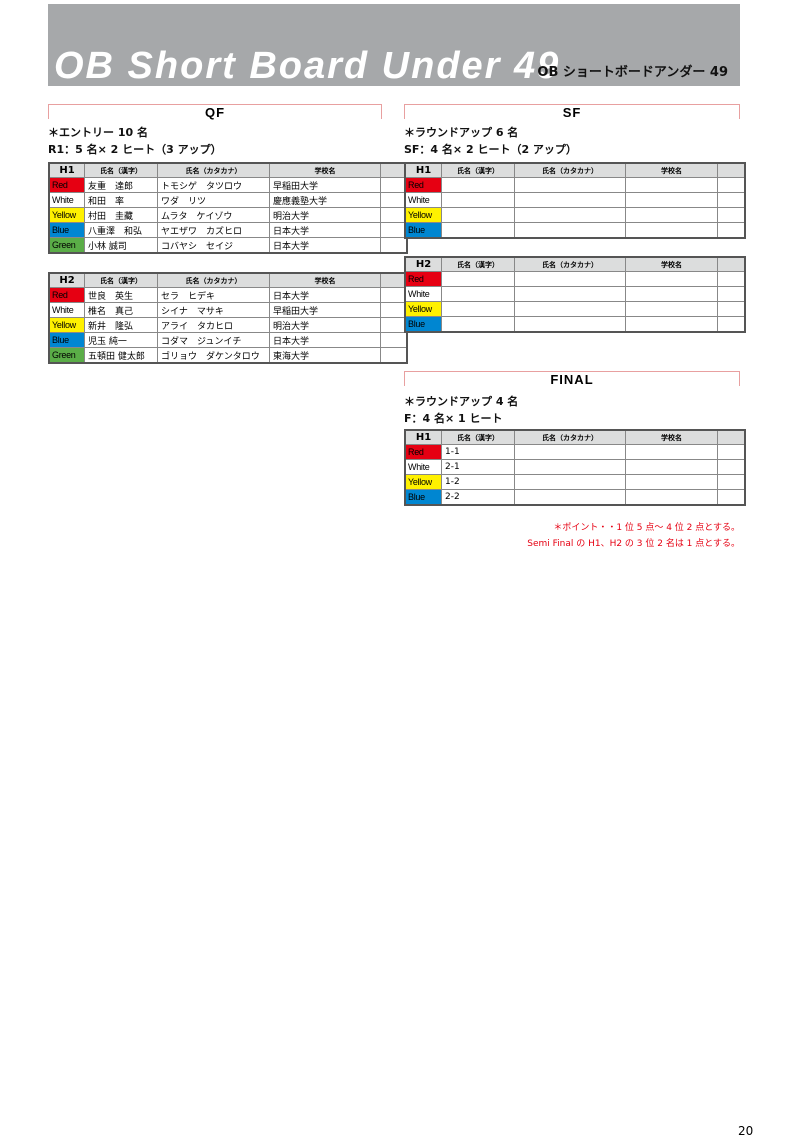 The height and width of the screenshot is (1139, 800). I want to click on table-row: Red 1-1, so click(575, 452).